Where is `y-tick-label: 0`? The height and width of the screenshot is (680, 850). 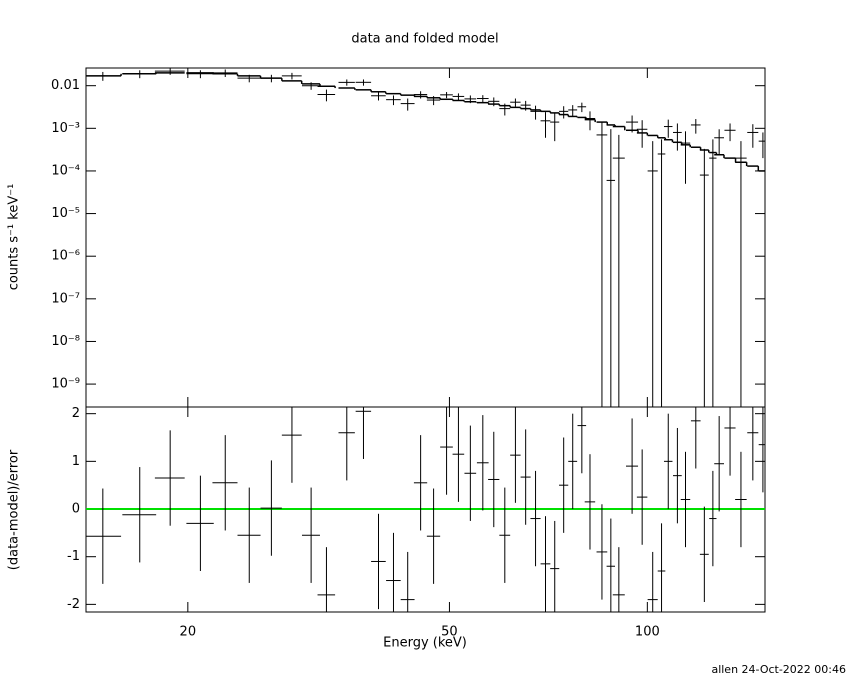 y-tick-label: 0 is located at coordinates (76, 509).